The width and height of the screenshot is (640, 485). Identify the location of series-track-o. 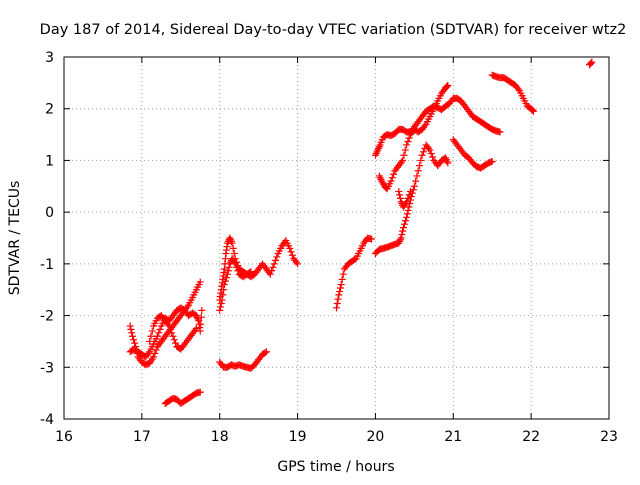
(591, 63).